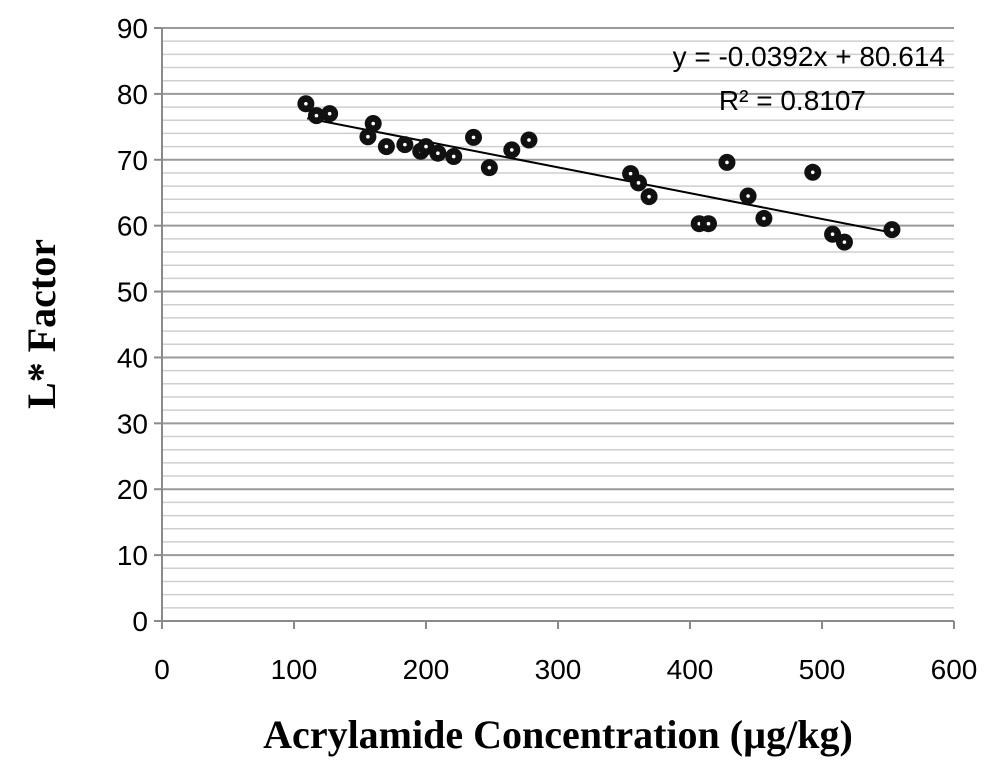  I want to click on y-tick-label: 50, so click(132, 292).